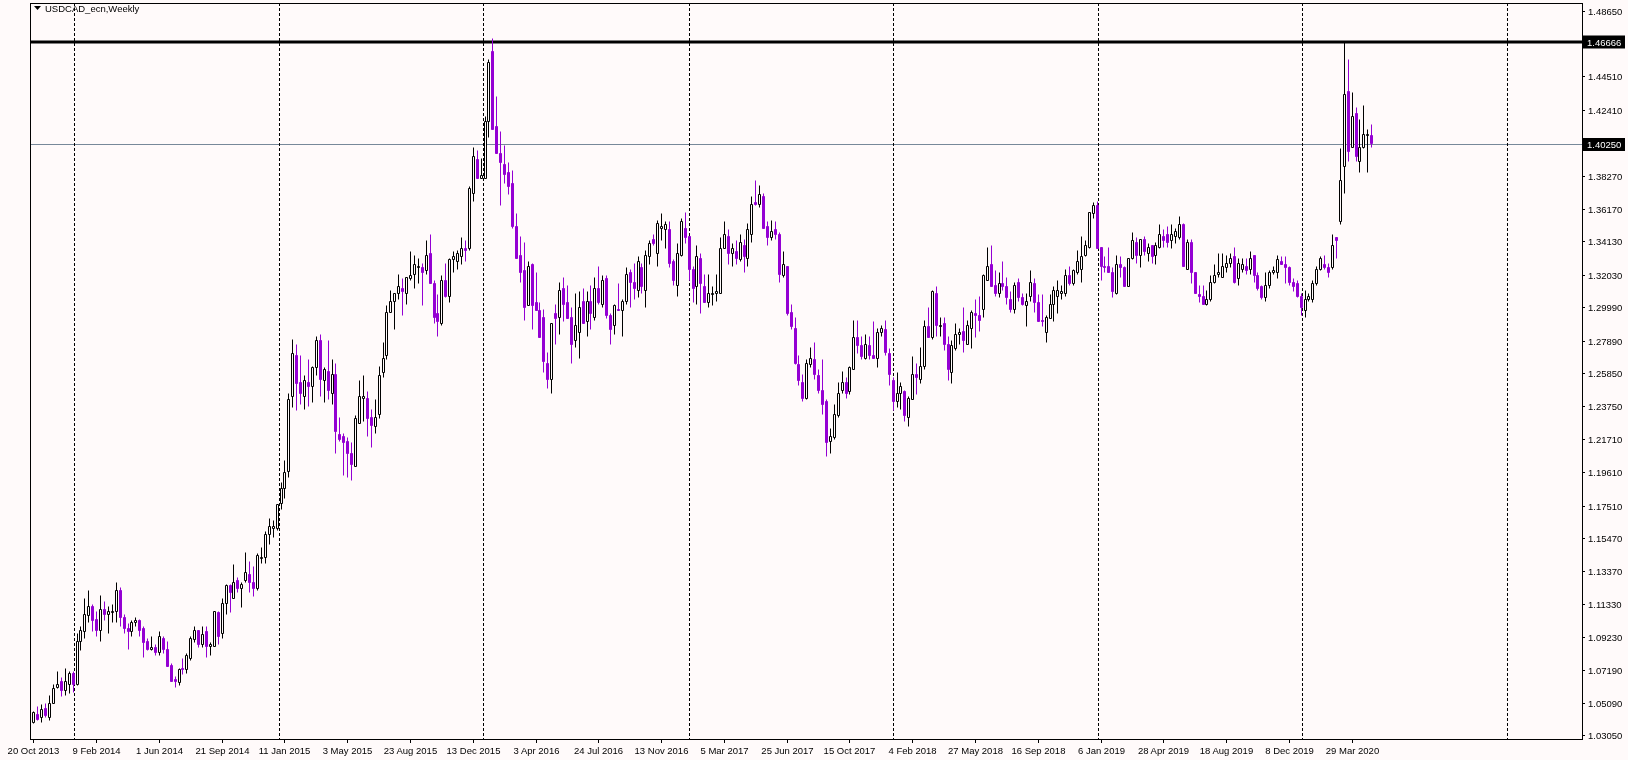 The width and height of the screenshot is (1628, 760). What do you see at coordinates (1038, 750) in the screenshot?
I see `x-tick-label: 16 Sep 2018` at bounding box center [1038, 750].